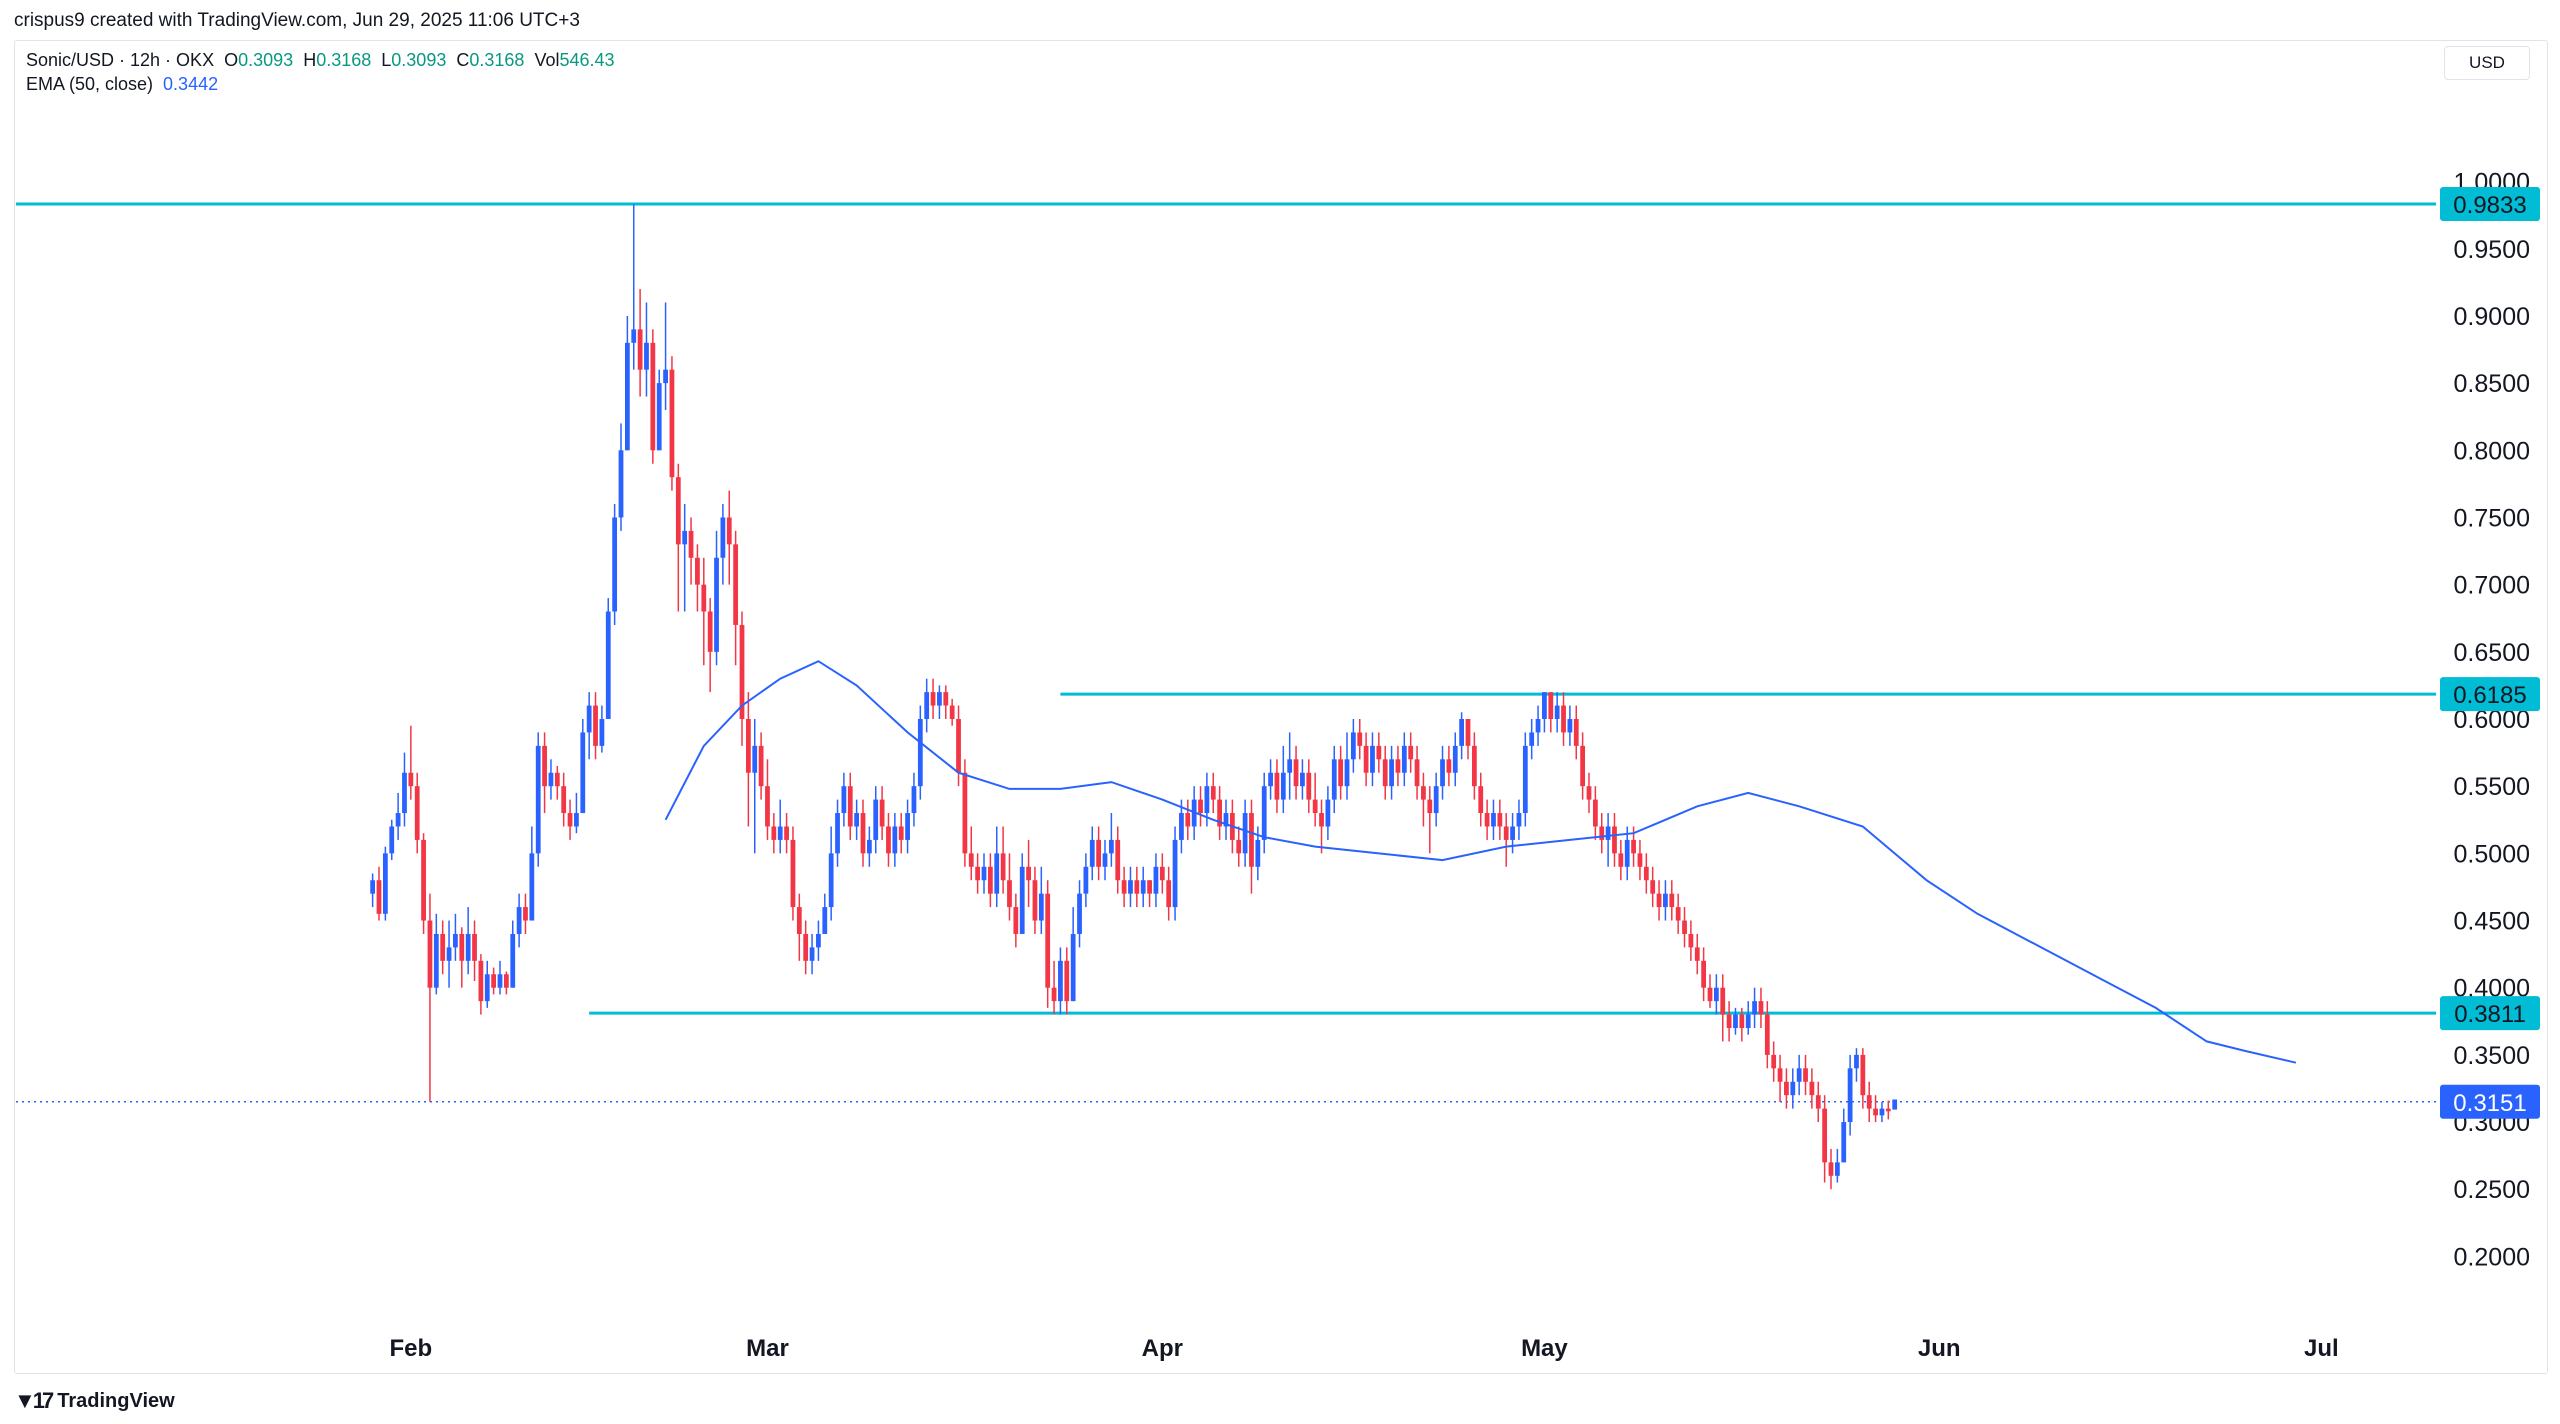  I want to click on ema-value: 0.3442, so click(191, 84).